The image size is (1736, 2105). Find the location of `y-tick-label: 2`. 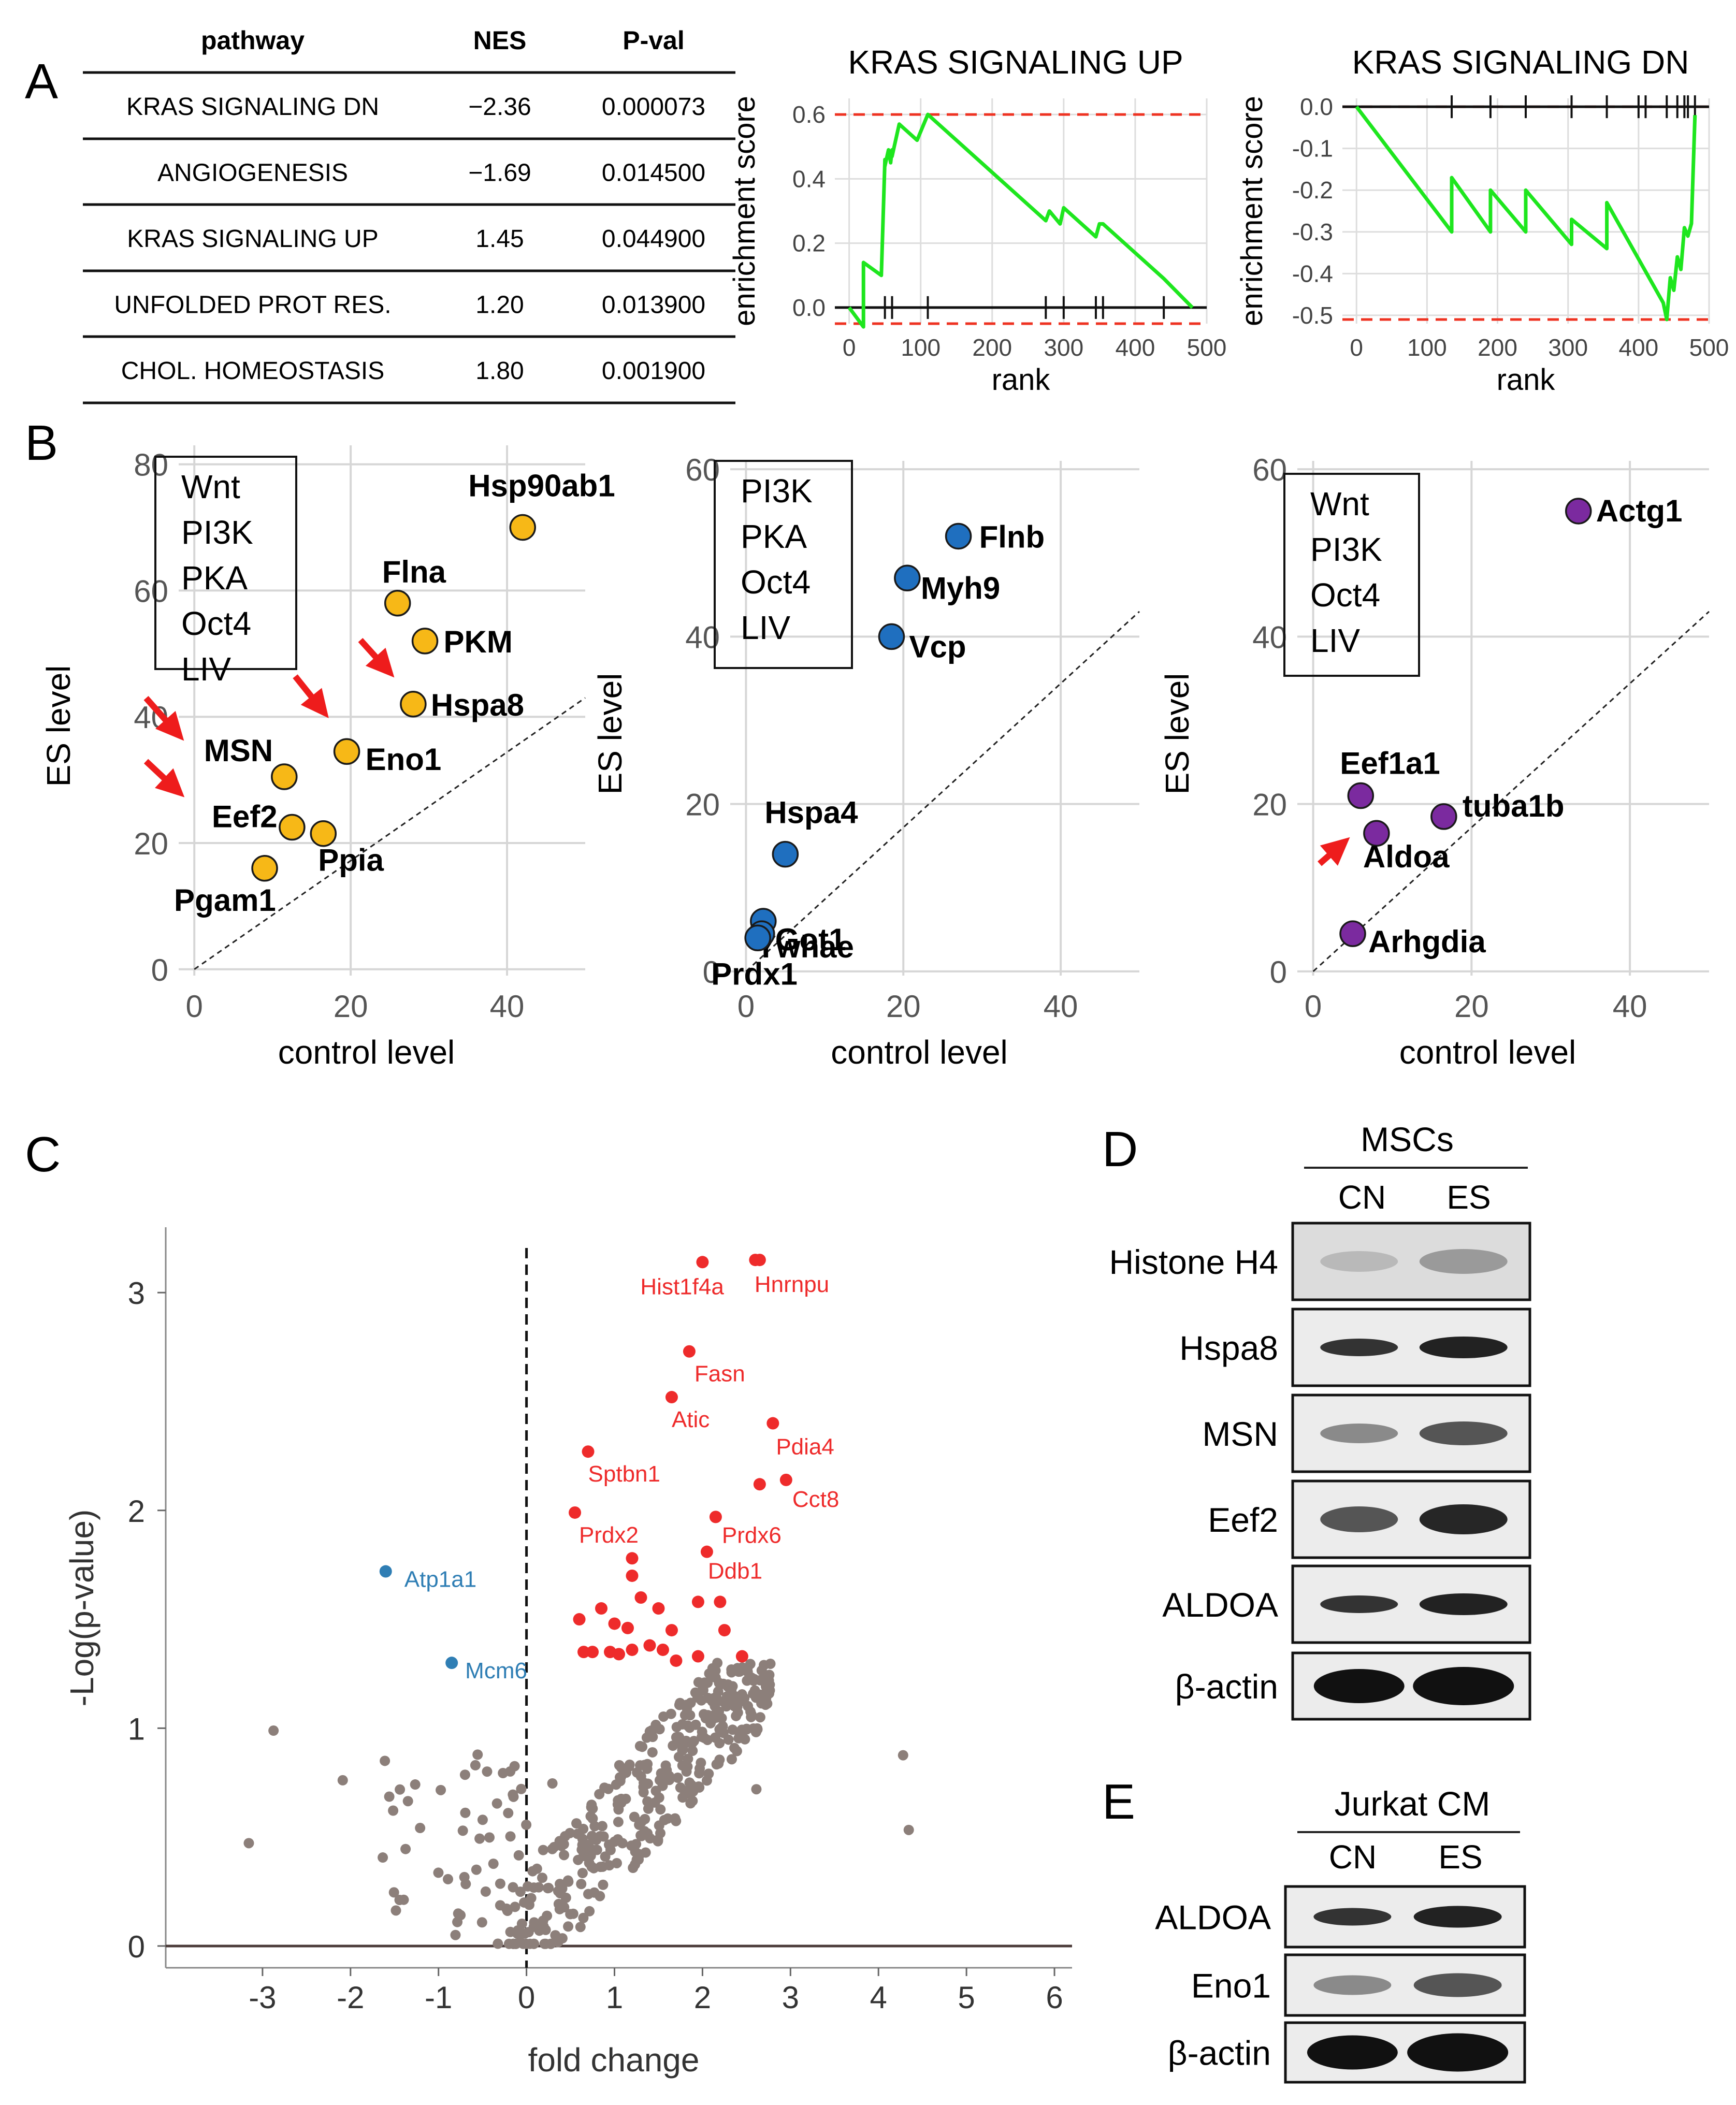

y-tick-label: 2 is located at coordinates (136, 1511).